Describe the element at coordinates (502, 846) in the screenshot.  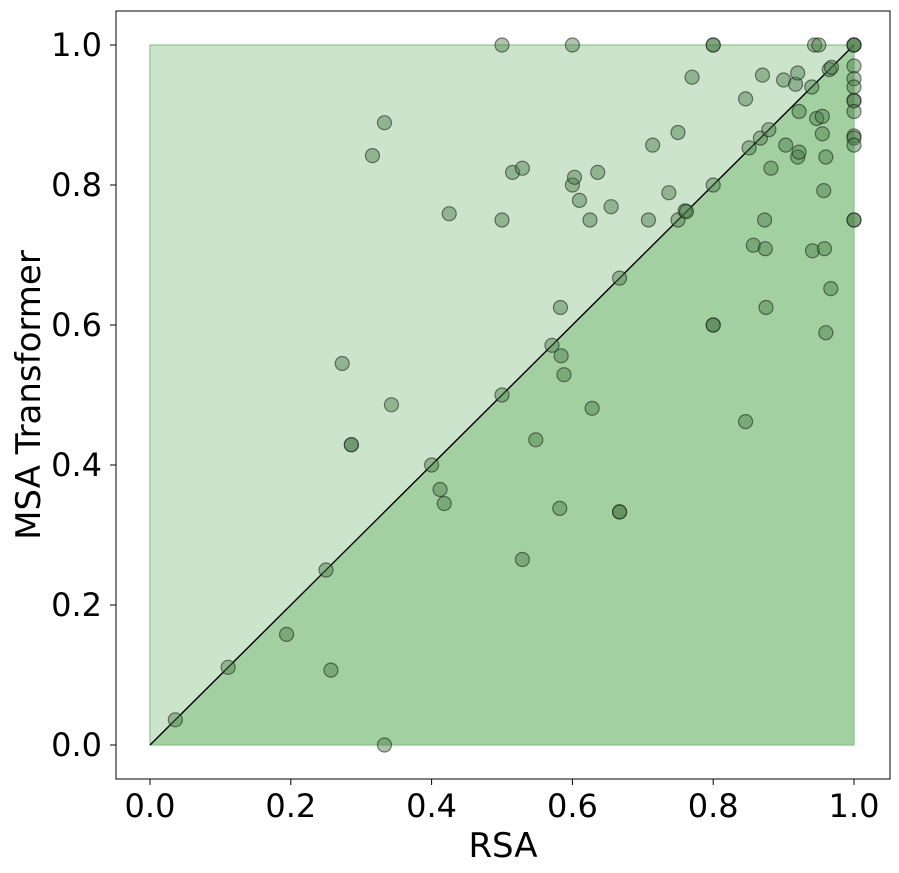
I see `x-axis-label: RSA` at that location.